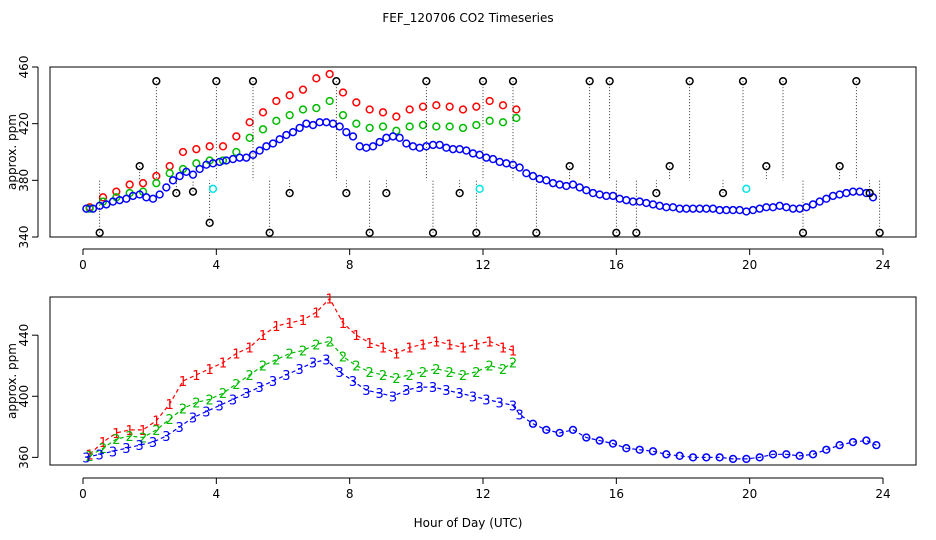 This screenshot has height=540, width=936. Describe the element at coordinates (301, 398) in the screenshot. I see `series-line-s2` at that location.